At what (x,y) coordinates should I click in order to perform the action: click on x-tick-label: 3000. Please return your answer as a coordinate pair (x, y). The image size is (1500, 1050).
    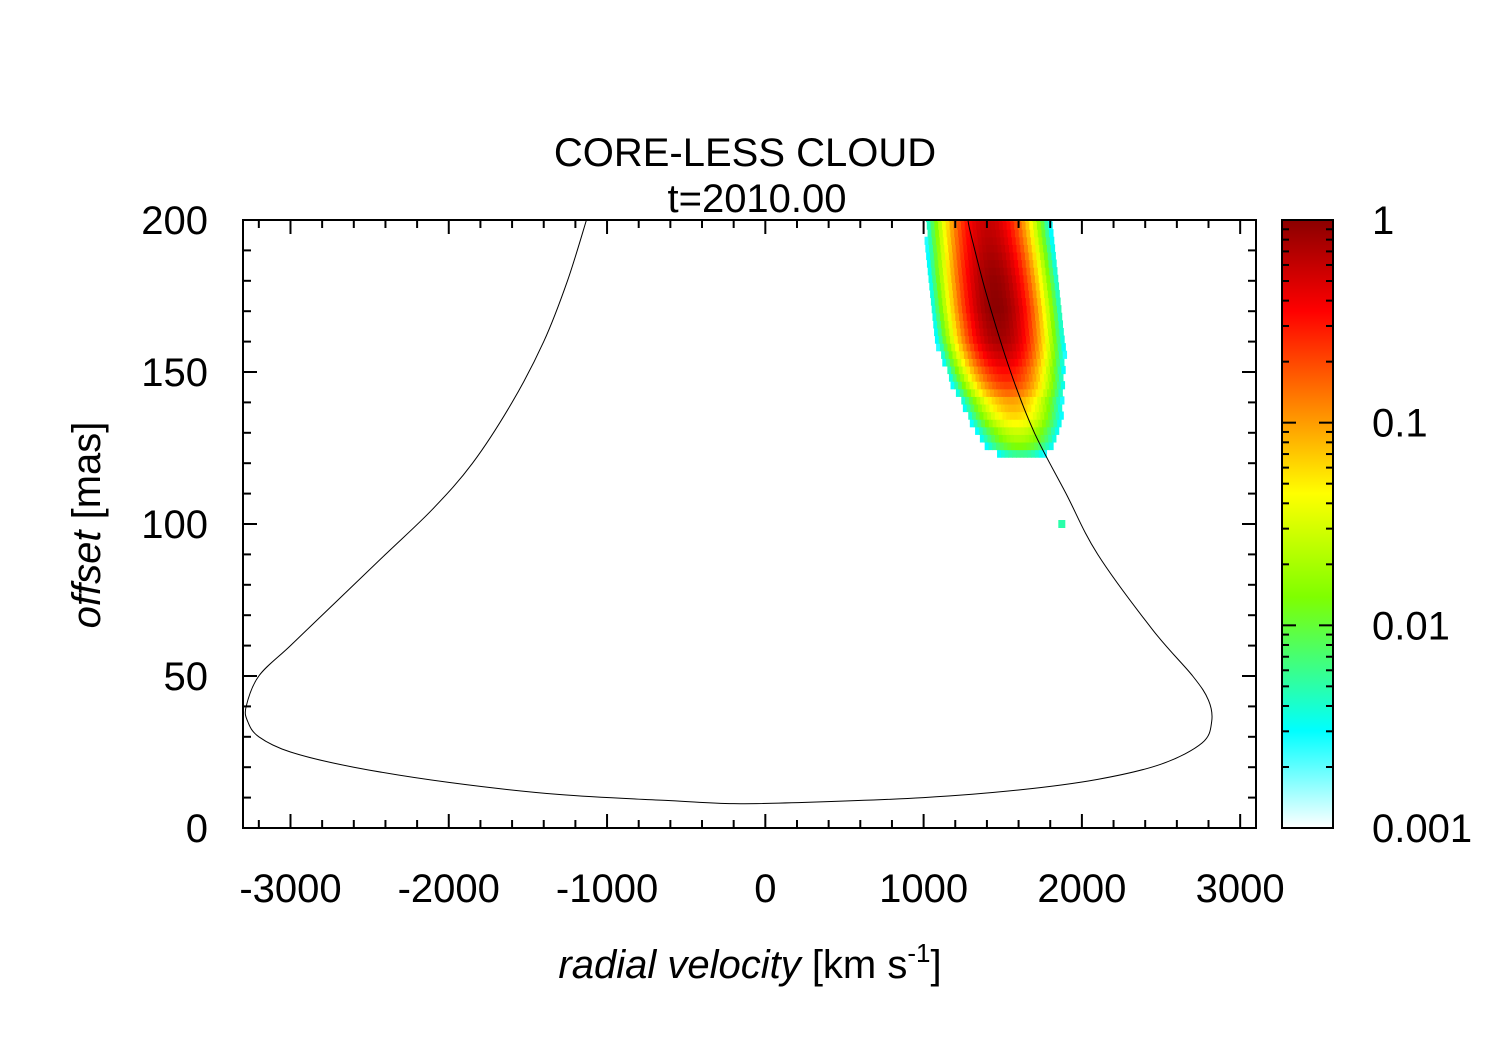
    Looking at the image, I should click on (1240, 889).